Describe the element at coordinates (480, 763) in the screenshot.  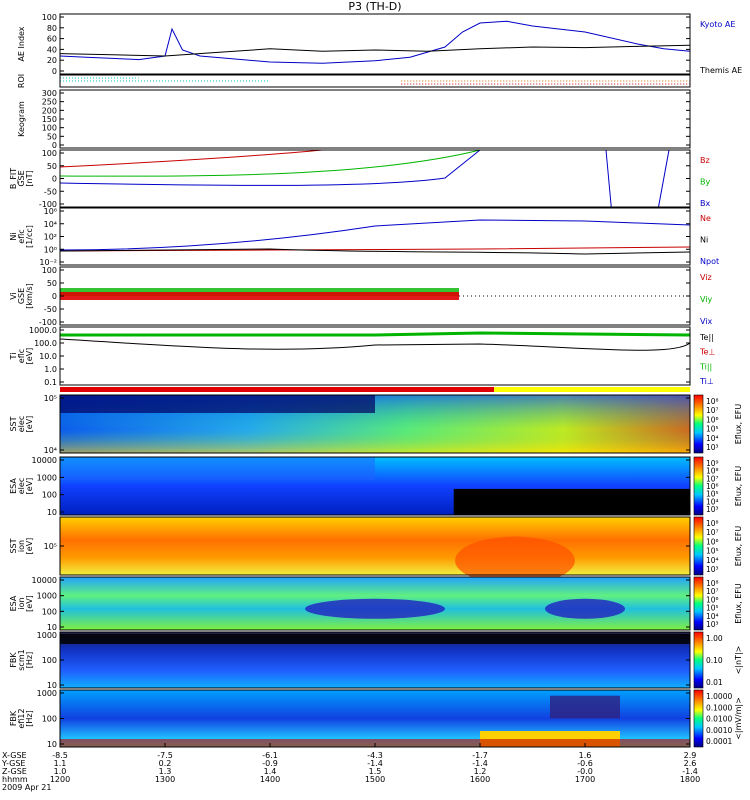
I see `x-tick-label: -1.4` at that location.